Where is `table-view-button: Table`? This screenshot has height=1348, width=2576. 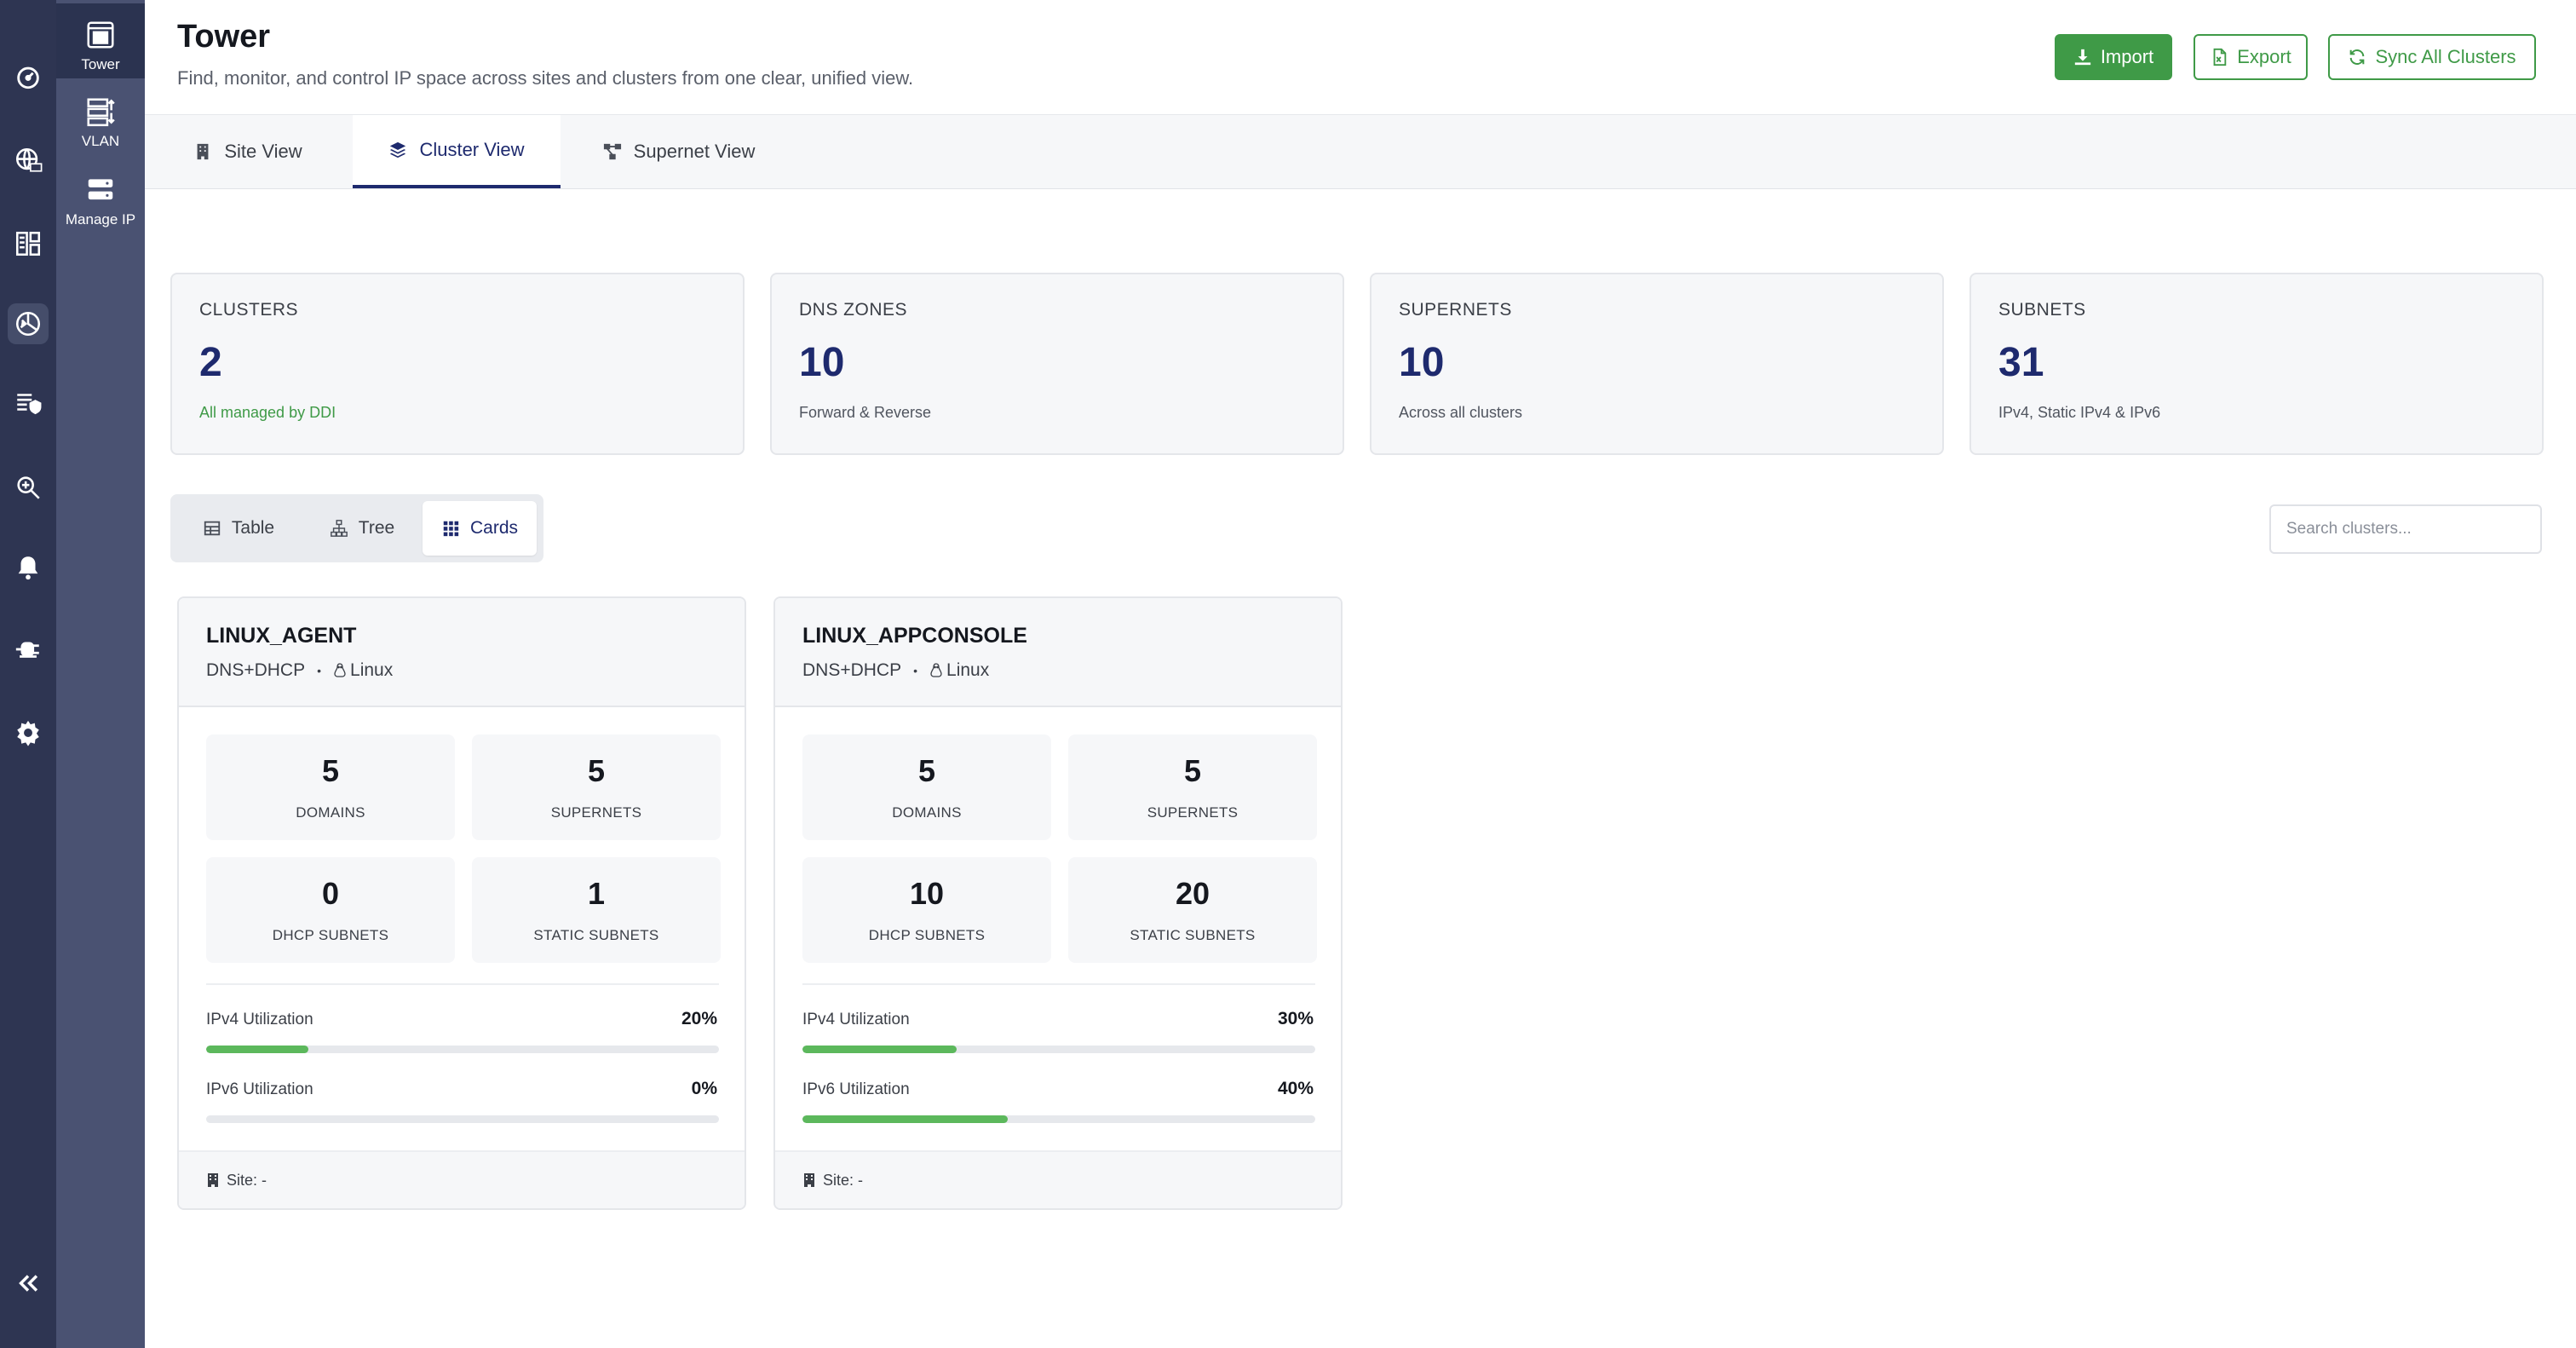
table-view-button: Table is located at coordinates (239, 528).